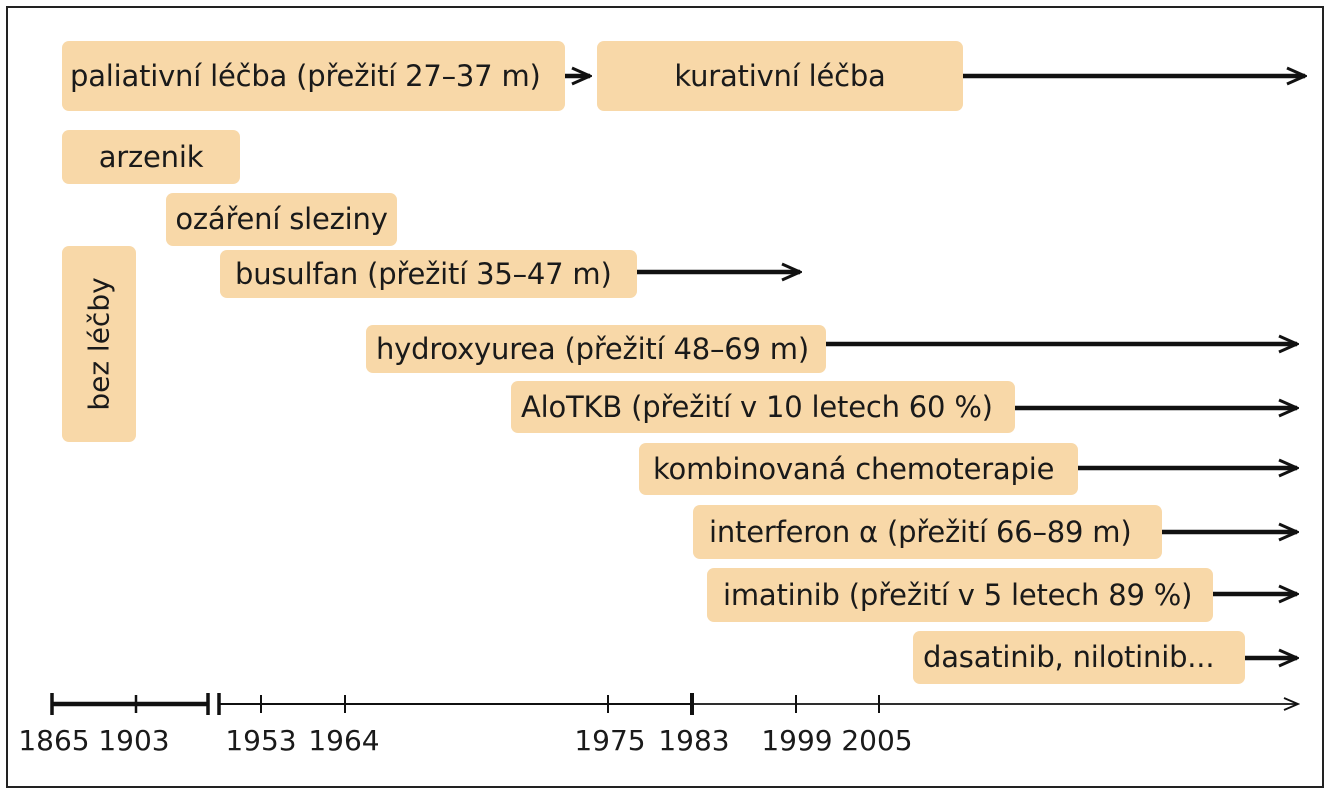  What do you see at coordinates (610, 740) in the screenshot?
I see `axis-label-1975: 1975` at bounding box center [610, 740].